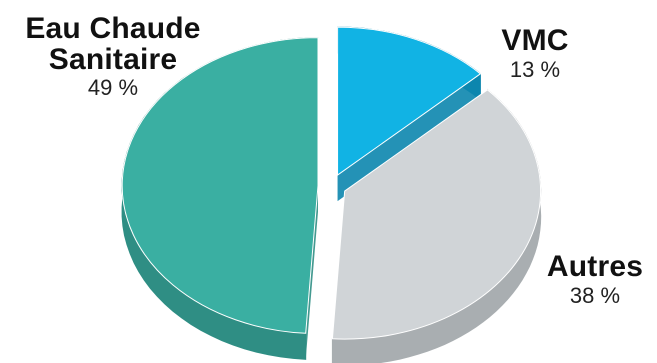 This screenshot has height=363, width=657. I want to click on label-vmc: VMC 13 %, so click(535, 53).